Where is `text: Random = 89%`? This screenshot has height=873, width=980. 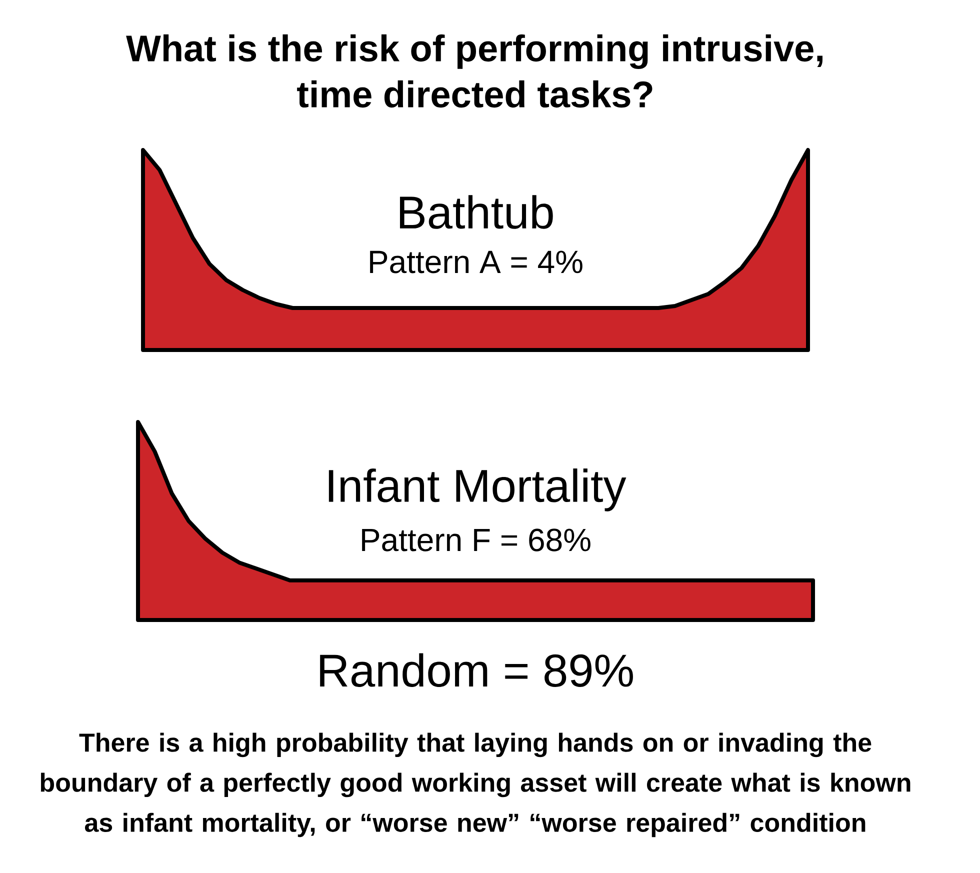
text: Random = 89% is located at coordinates (476, 670).